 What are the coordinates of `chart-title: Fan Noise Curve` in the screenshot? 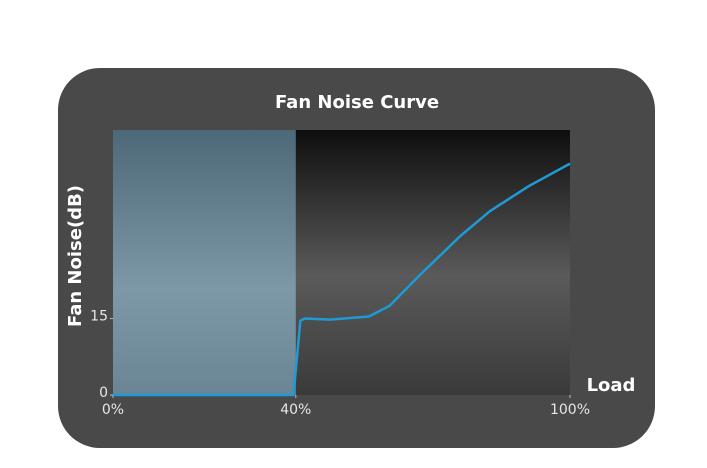 It's located at (357, 102).